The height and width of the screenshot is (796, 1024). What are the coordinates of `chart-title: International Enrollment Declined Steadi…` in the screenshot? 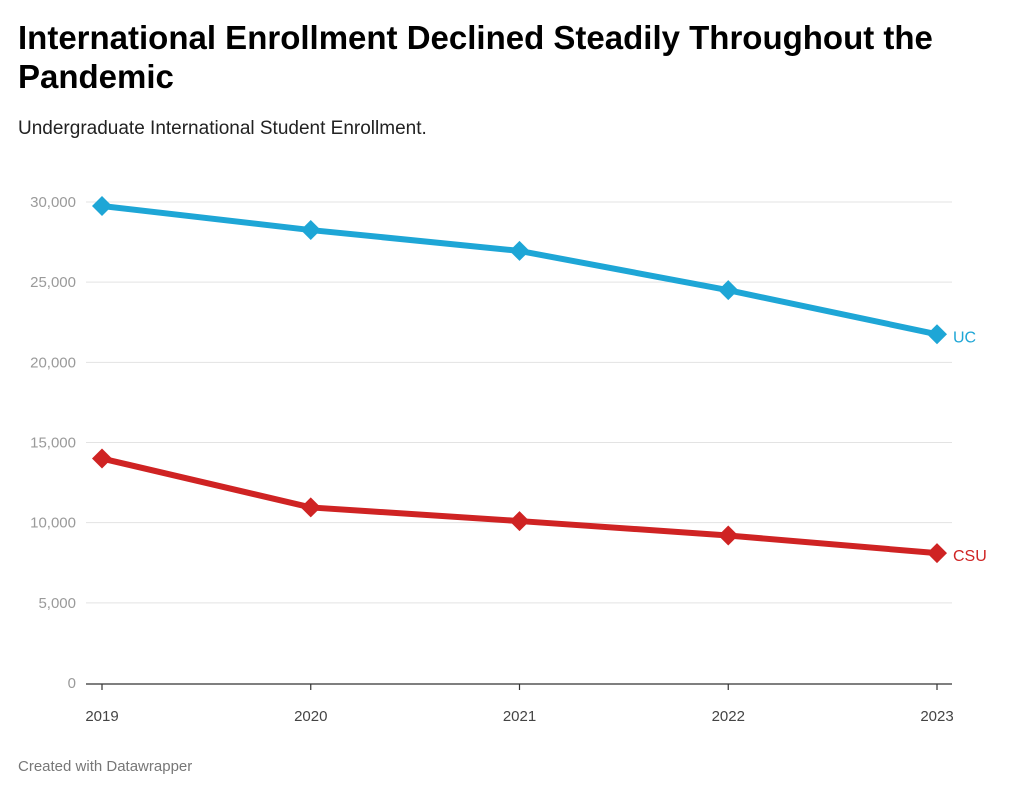 It's located at (475, 57).